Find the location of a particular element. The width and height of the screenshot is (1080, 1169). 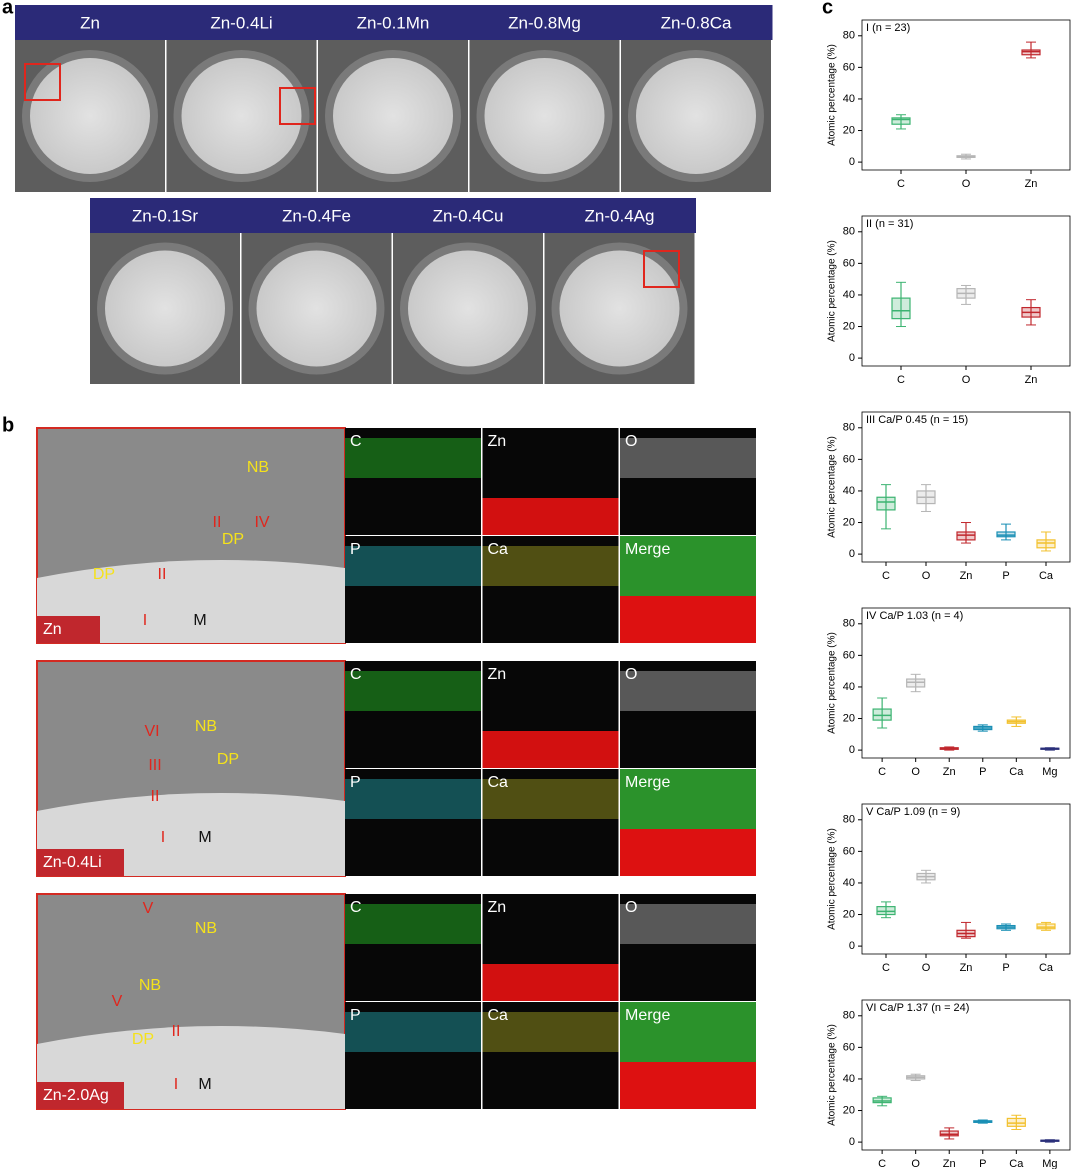

plot-frame is located at coordinates (966, 683).